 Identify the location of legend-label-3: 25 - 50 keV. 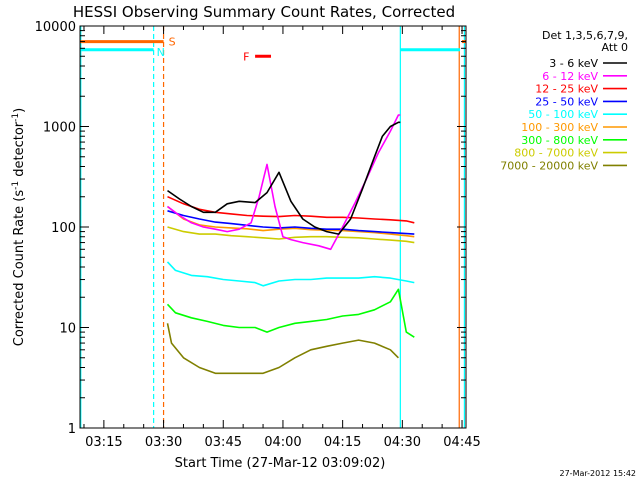
(566, 101).